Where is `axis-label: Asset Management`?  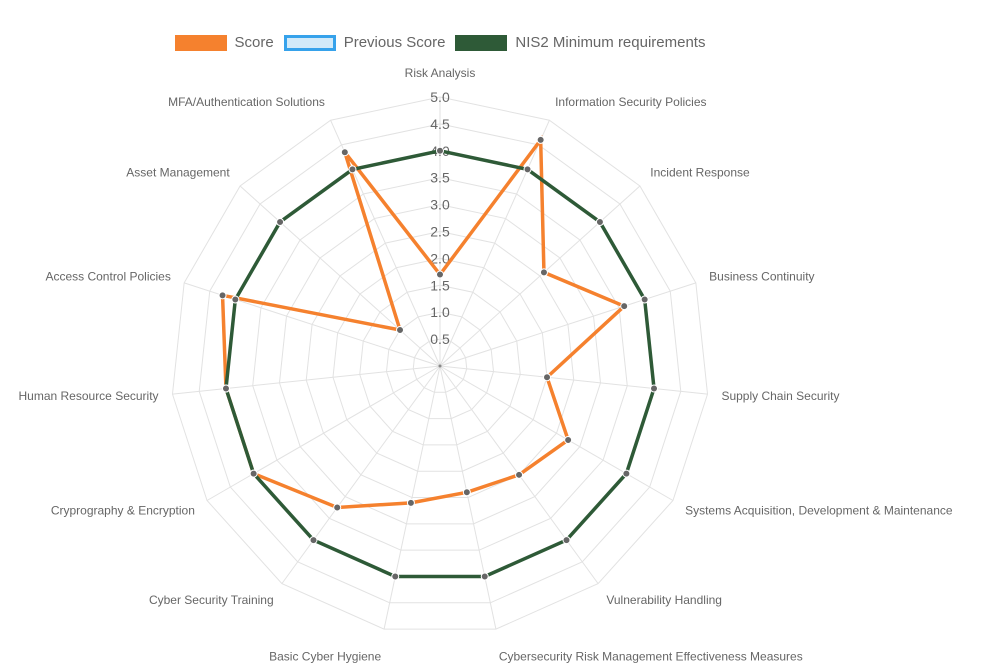 axis-label: Asset Management is located at coordinates (178, 173).